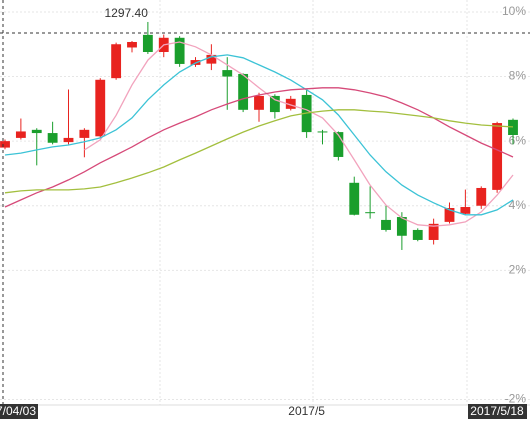 The width and height of the screenshot is (530, 427). What do you see at coordinates (518, 269) in the screenshot?
I see `y-tick-label: 2%` at bounding box center [518, 269].